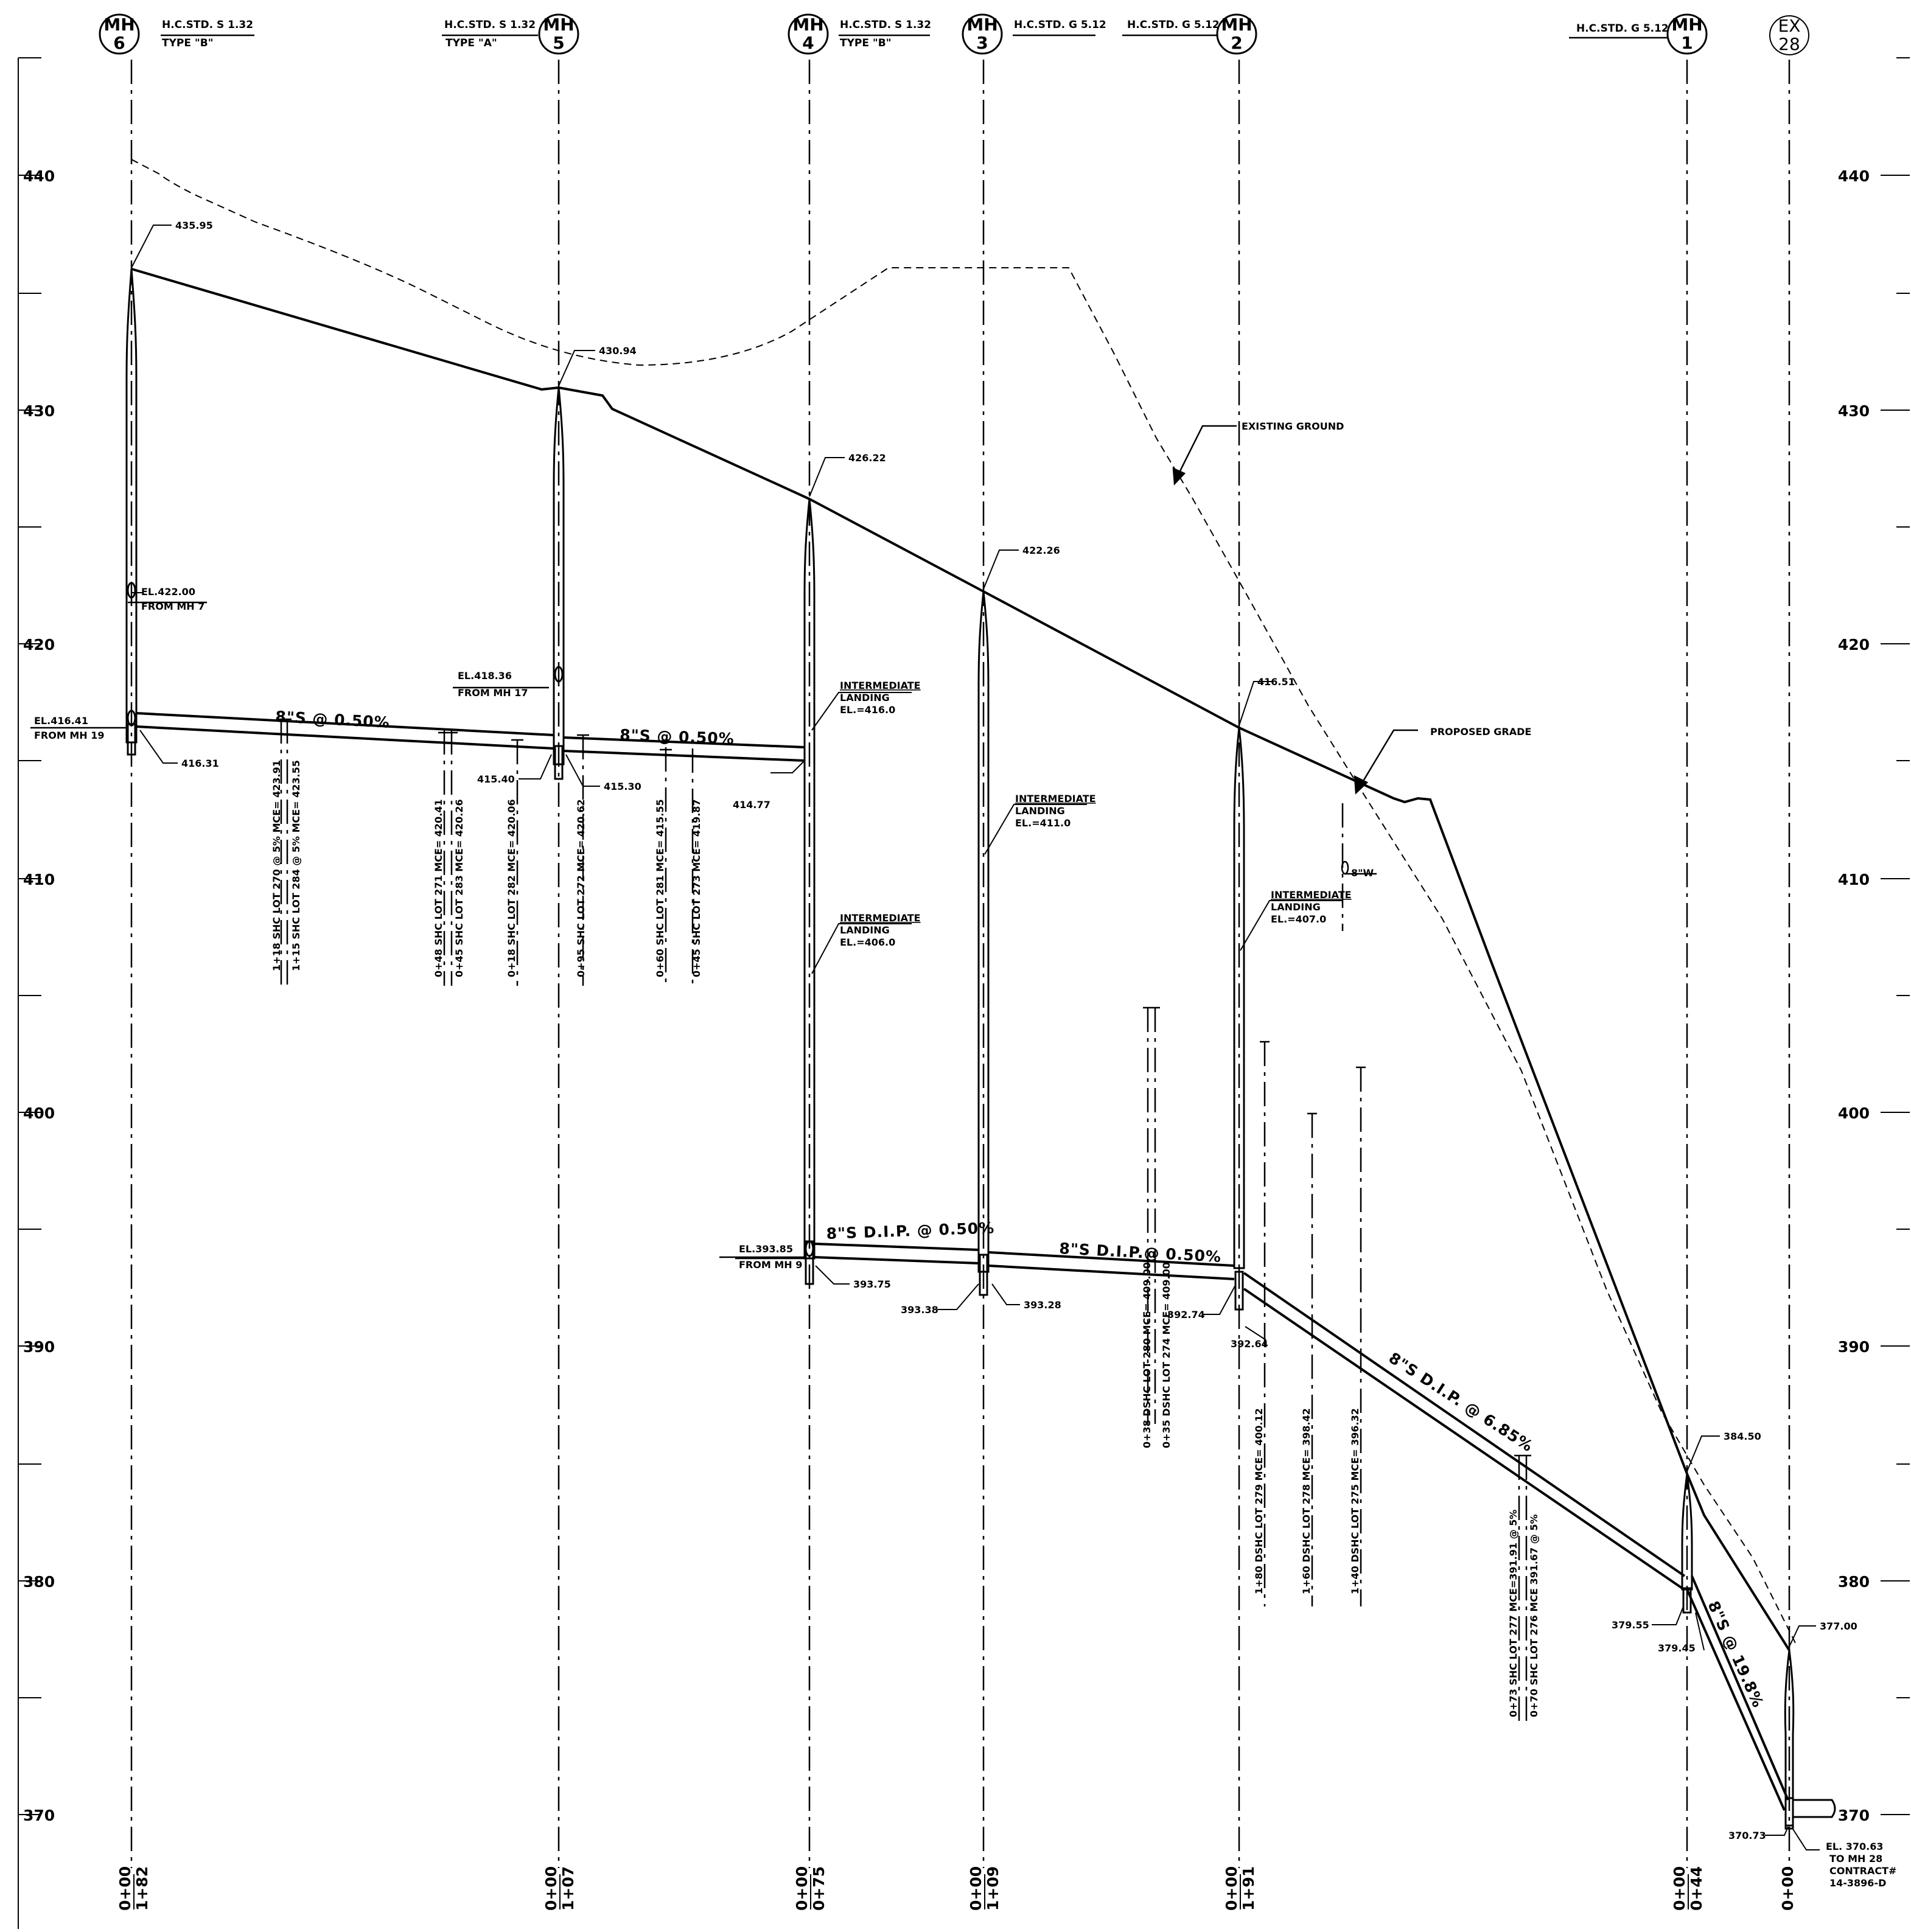 The height and width of the screenshot is (1932, 1911). I want to click on rim-mh2: 416.51, so click(1276, 682).